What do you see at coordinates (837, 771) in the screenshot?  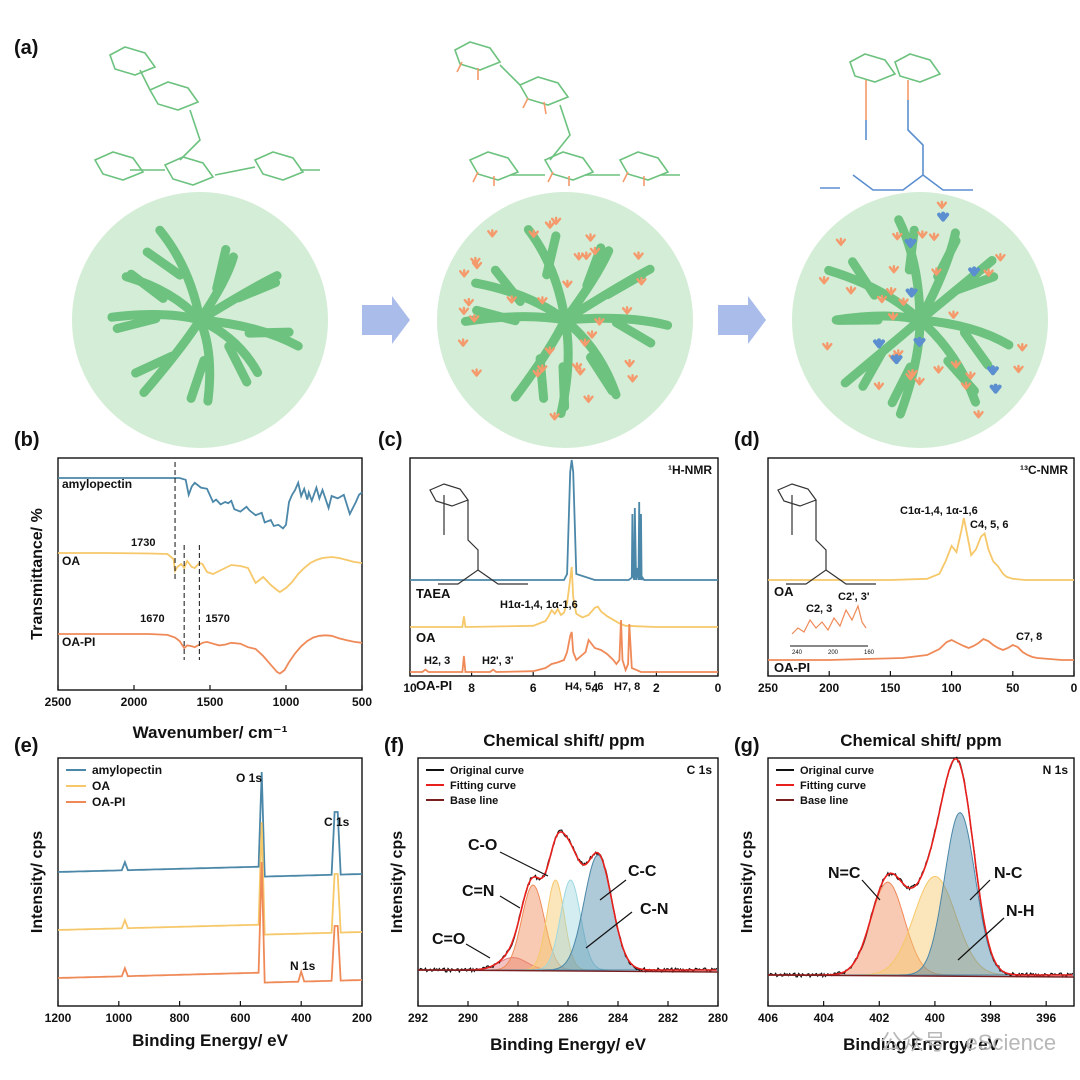 I see `legend-label: Original curve` at bounding box center [837, 771].